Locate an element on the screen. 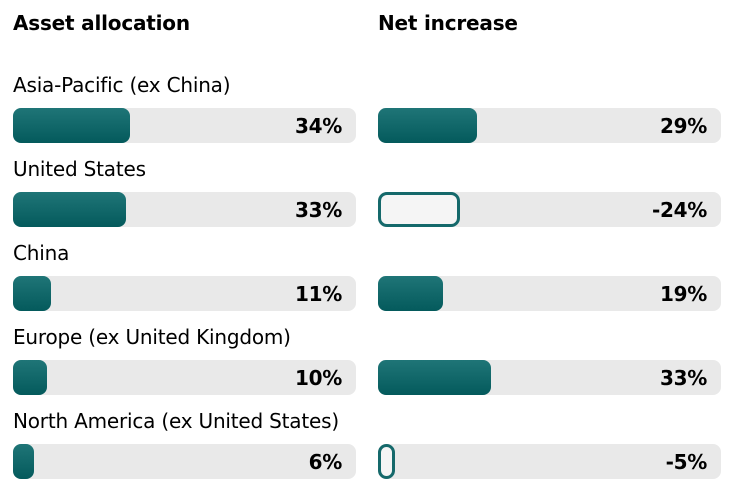  net-increase-bar-track: -24% is located at coordinates (549, 209).